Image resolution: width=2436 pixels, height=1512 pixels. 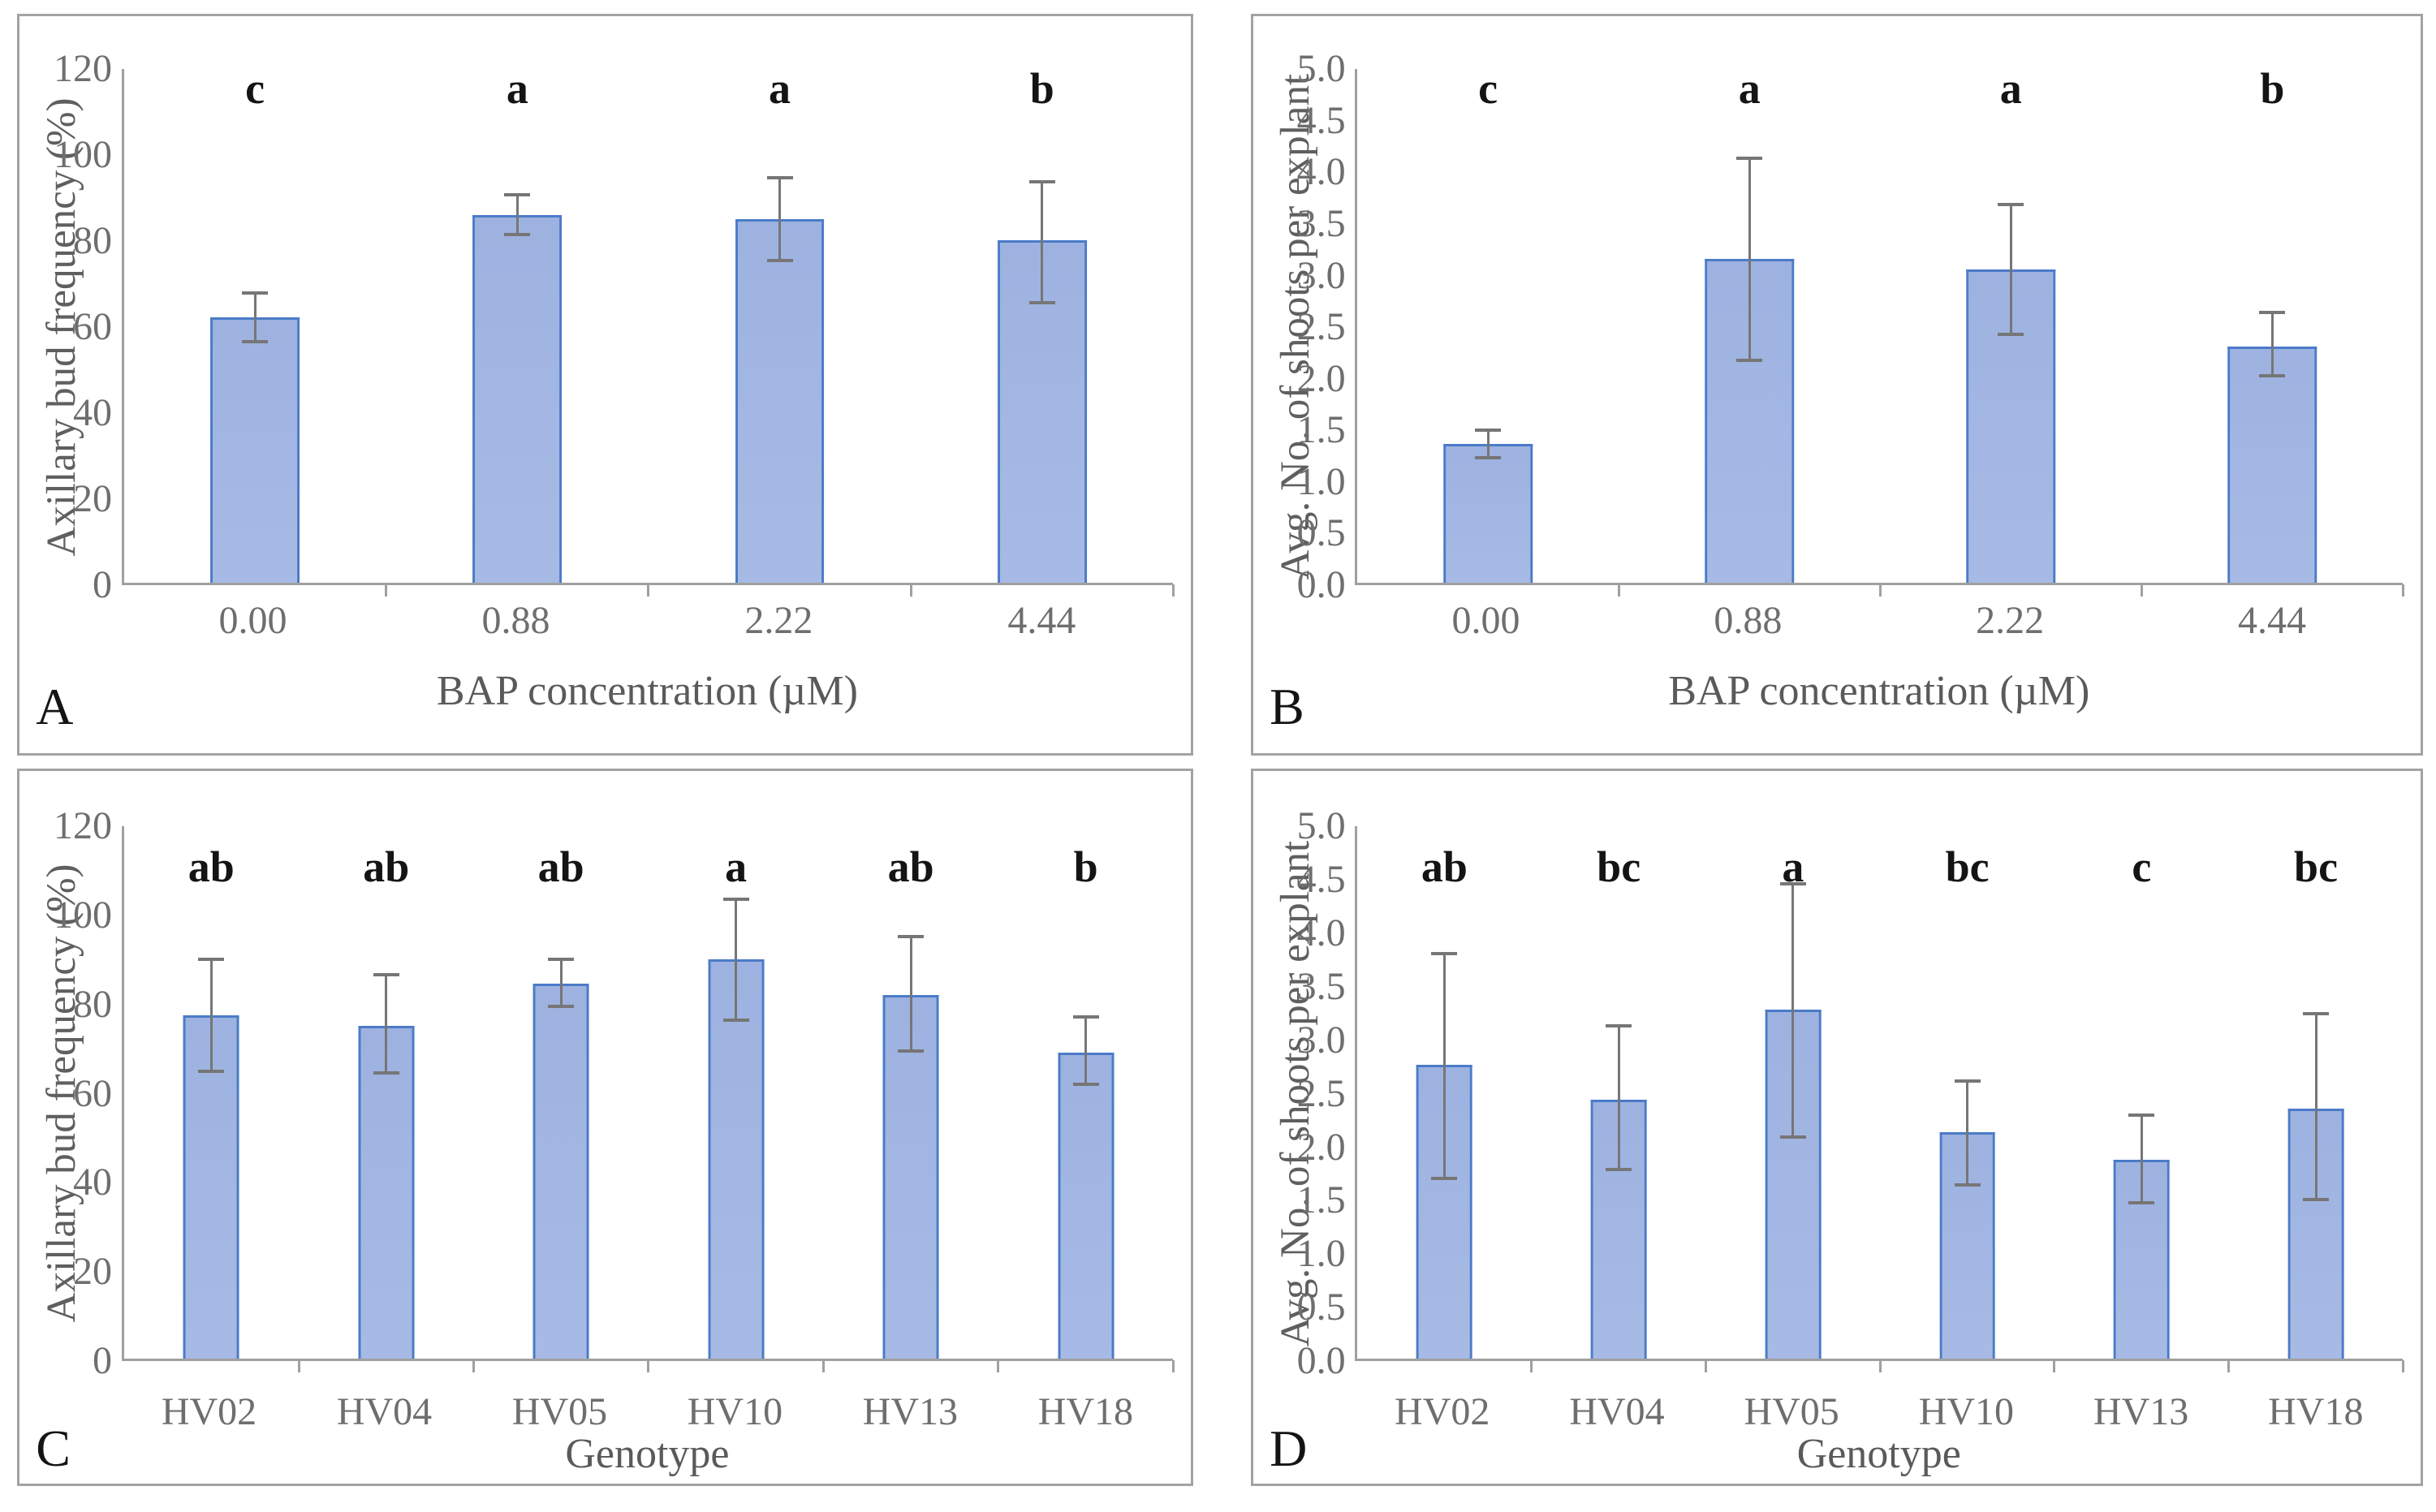 What do you see at coordinates (82, 916) in the screenshot?
I see `y-axis-tick-label: 100` at bounding box center [82, 916].